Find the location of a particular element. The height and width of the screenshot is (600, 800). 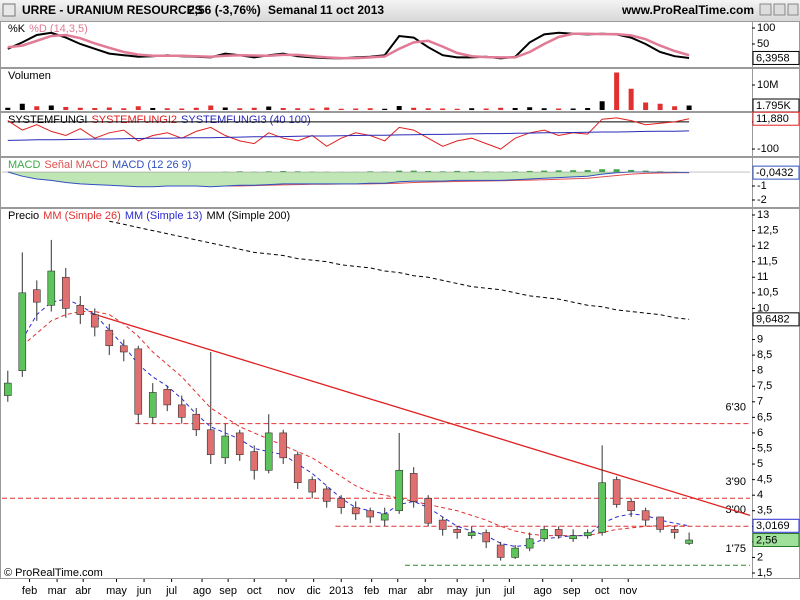

y-tick-label: 6 is located at coordinates (760, 433).